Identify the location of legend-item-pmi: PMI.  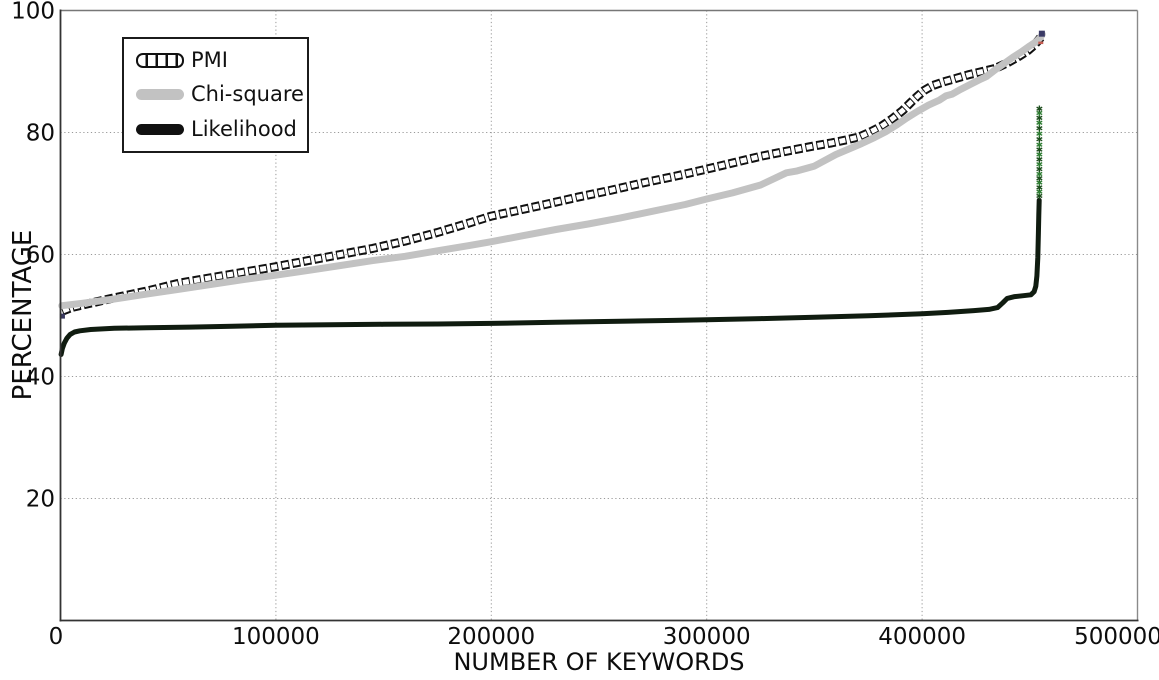
(221, 59).